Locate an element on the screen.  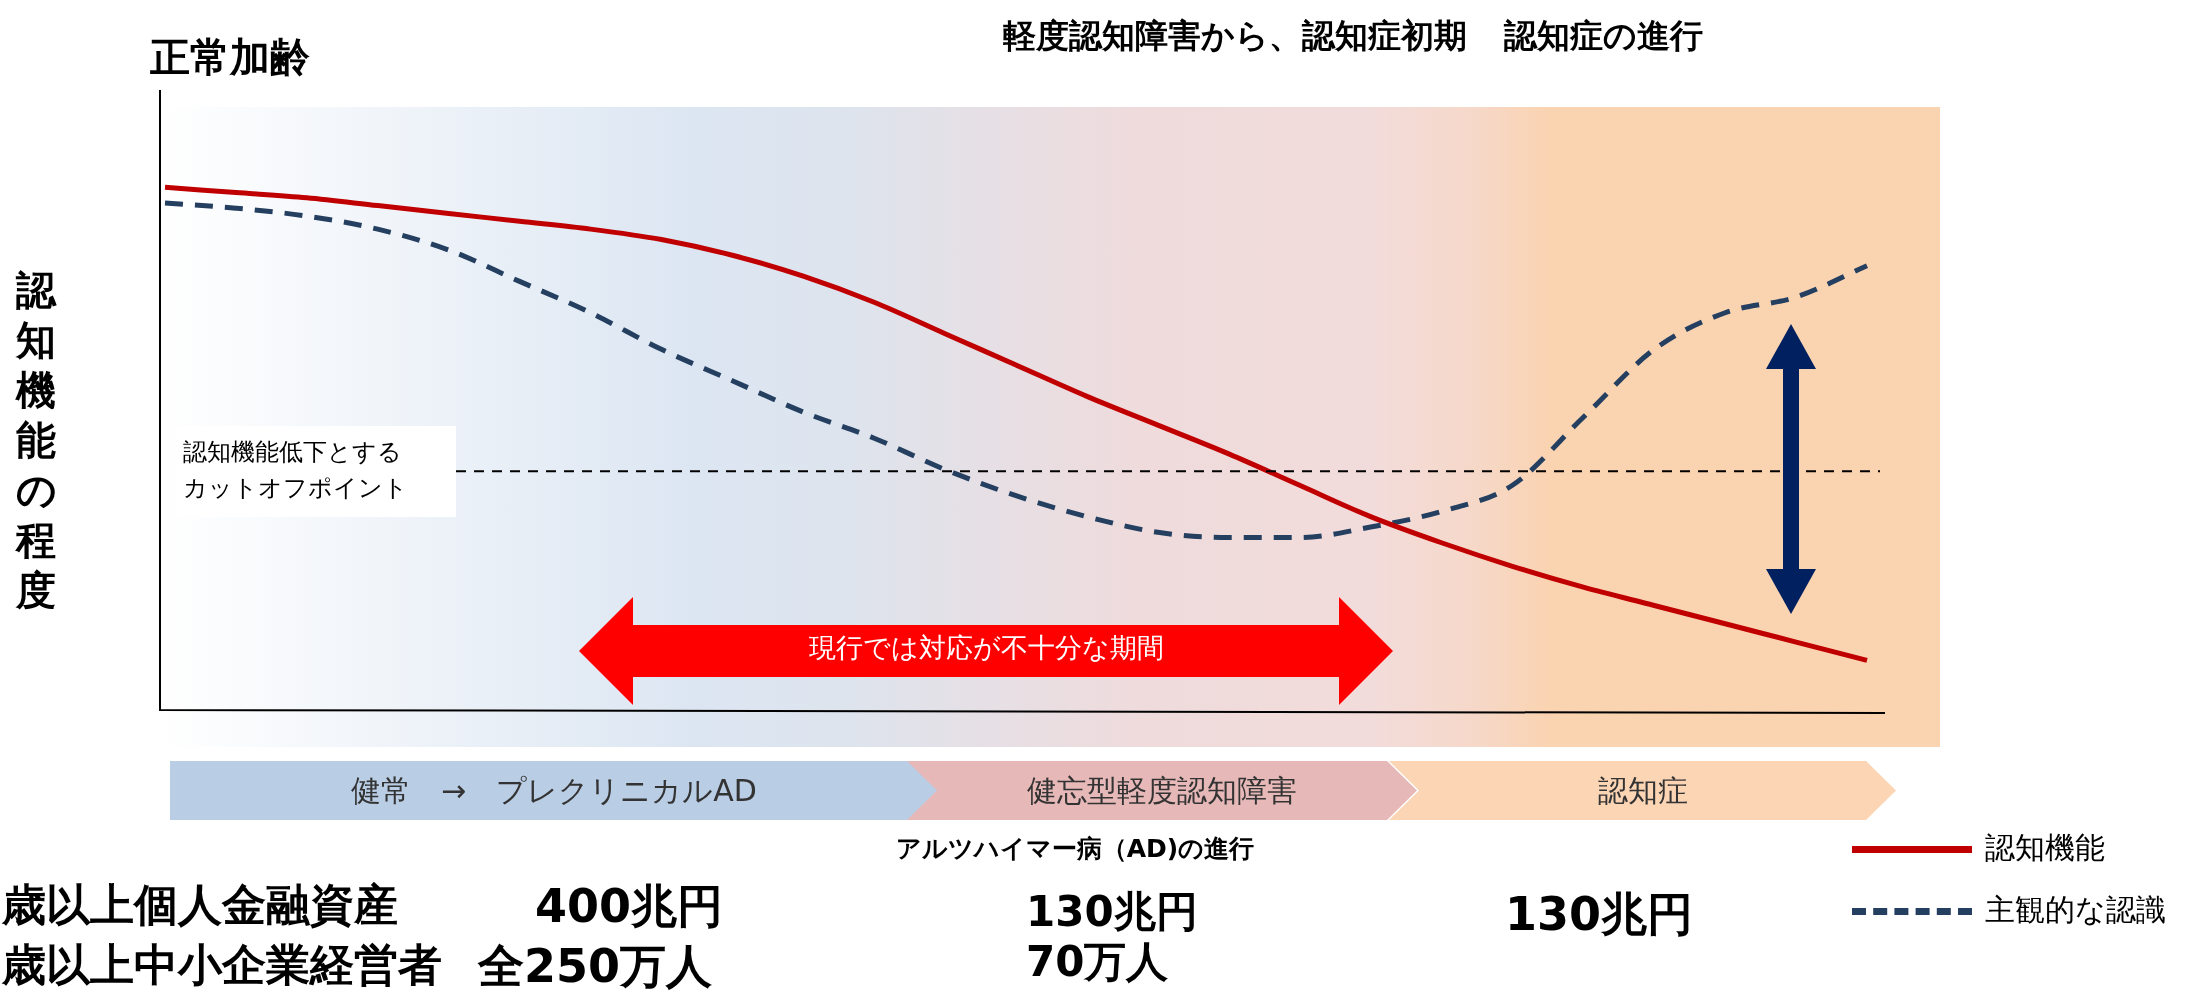
text: 認知症の進行 is located at coordinates (1603, 35).